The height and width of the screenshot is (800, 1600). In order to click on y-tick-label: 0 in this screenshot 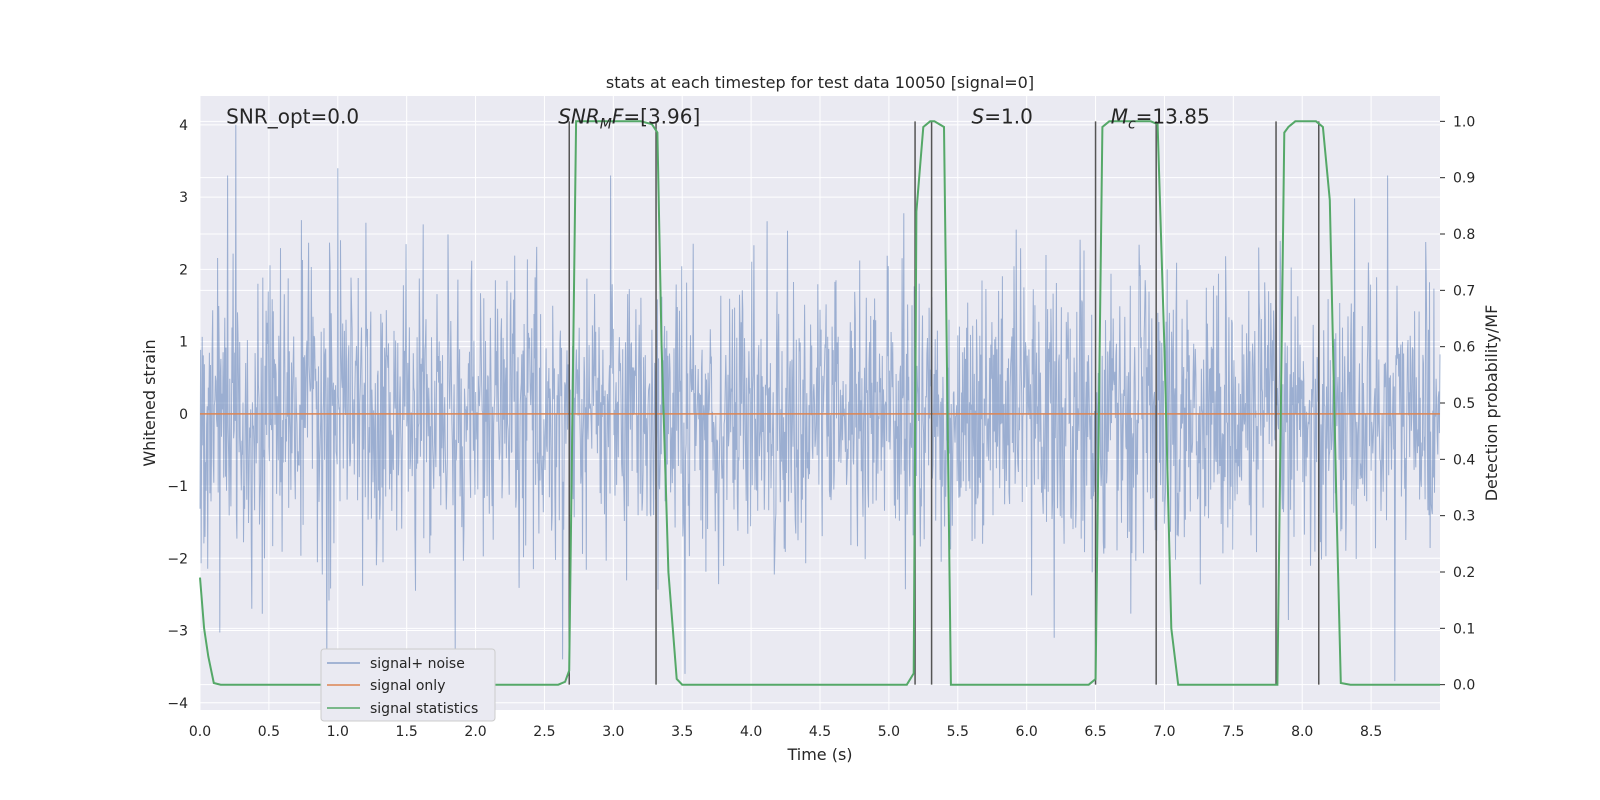, I will do `click(183, 415)`.